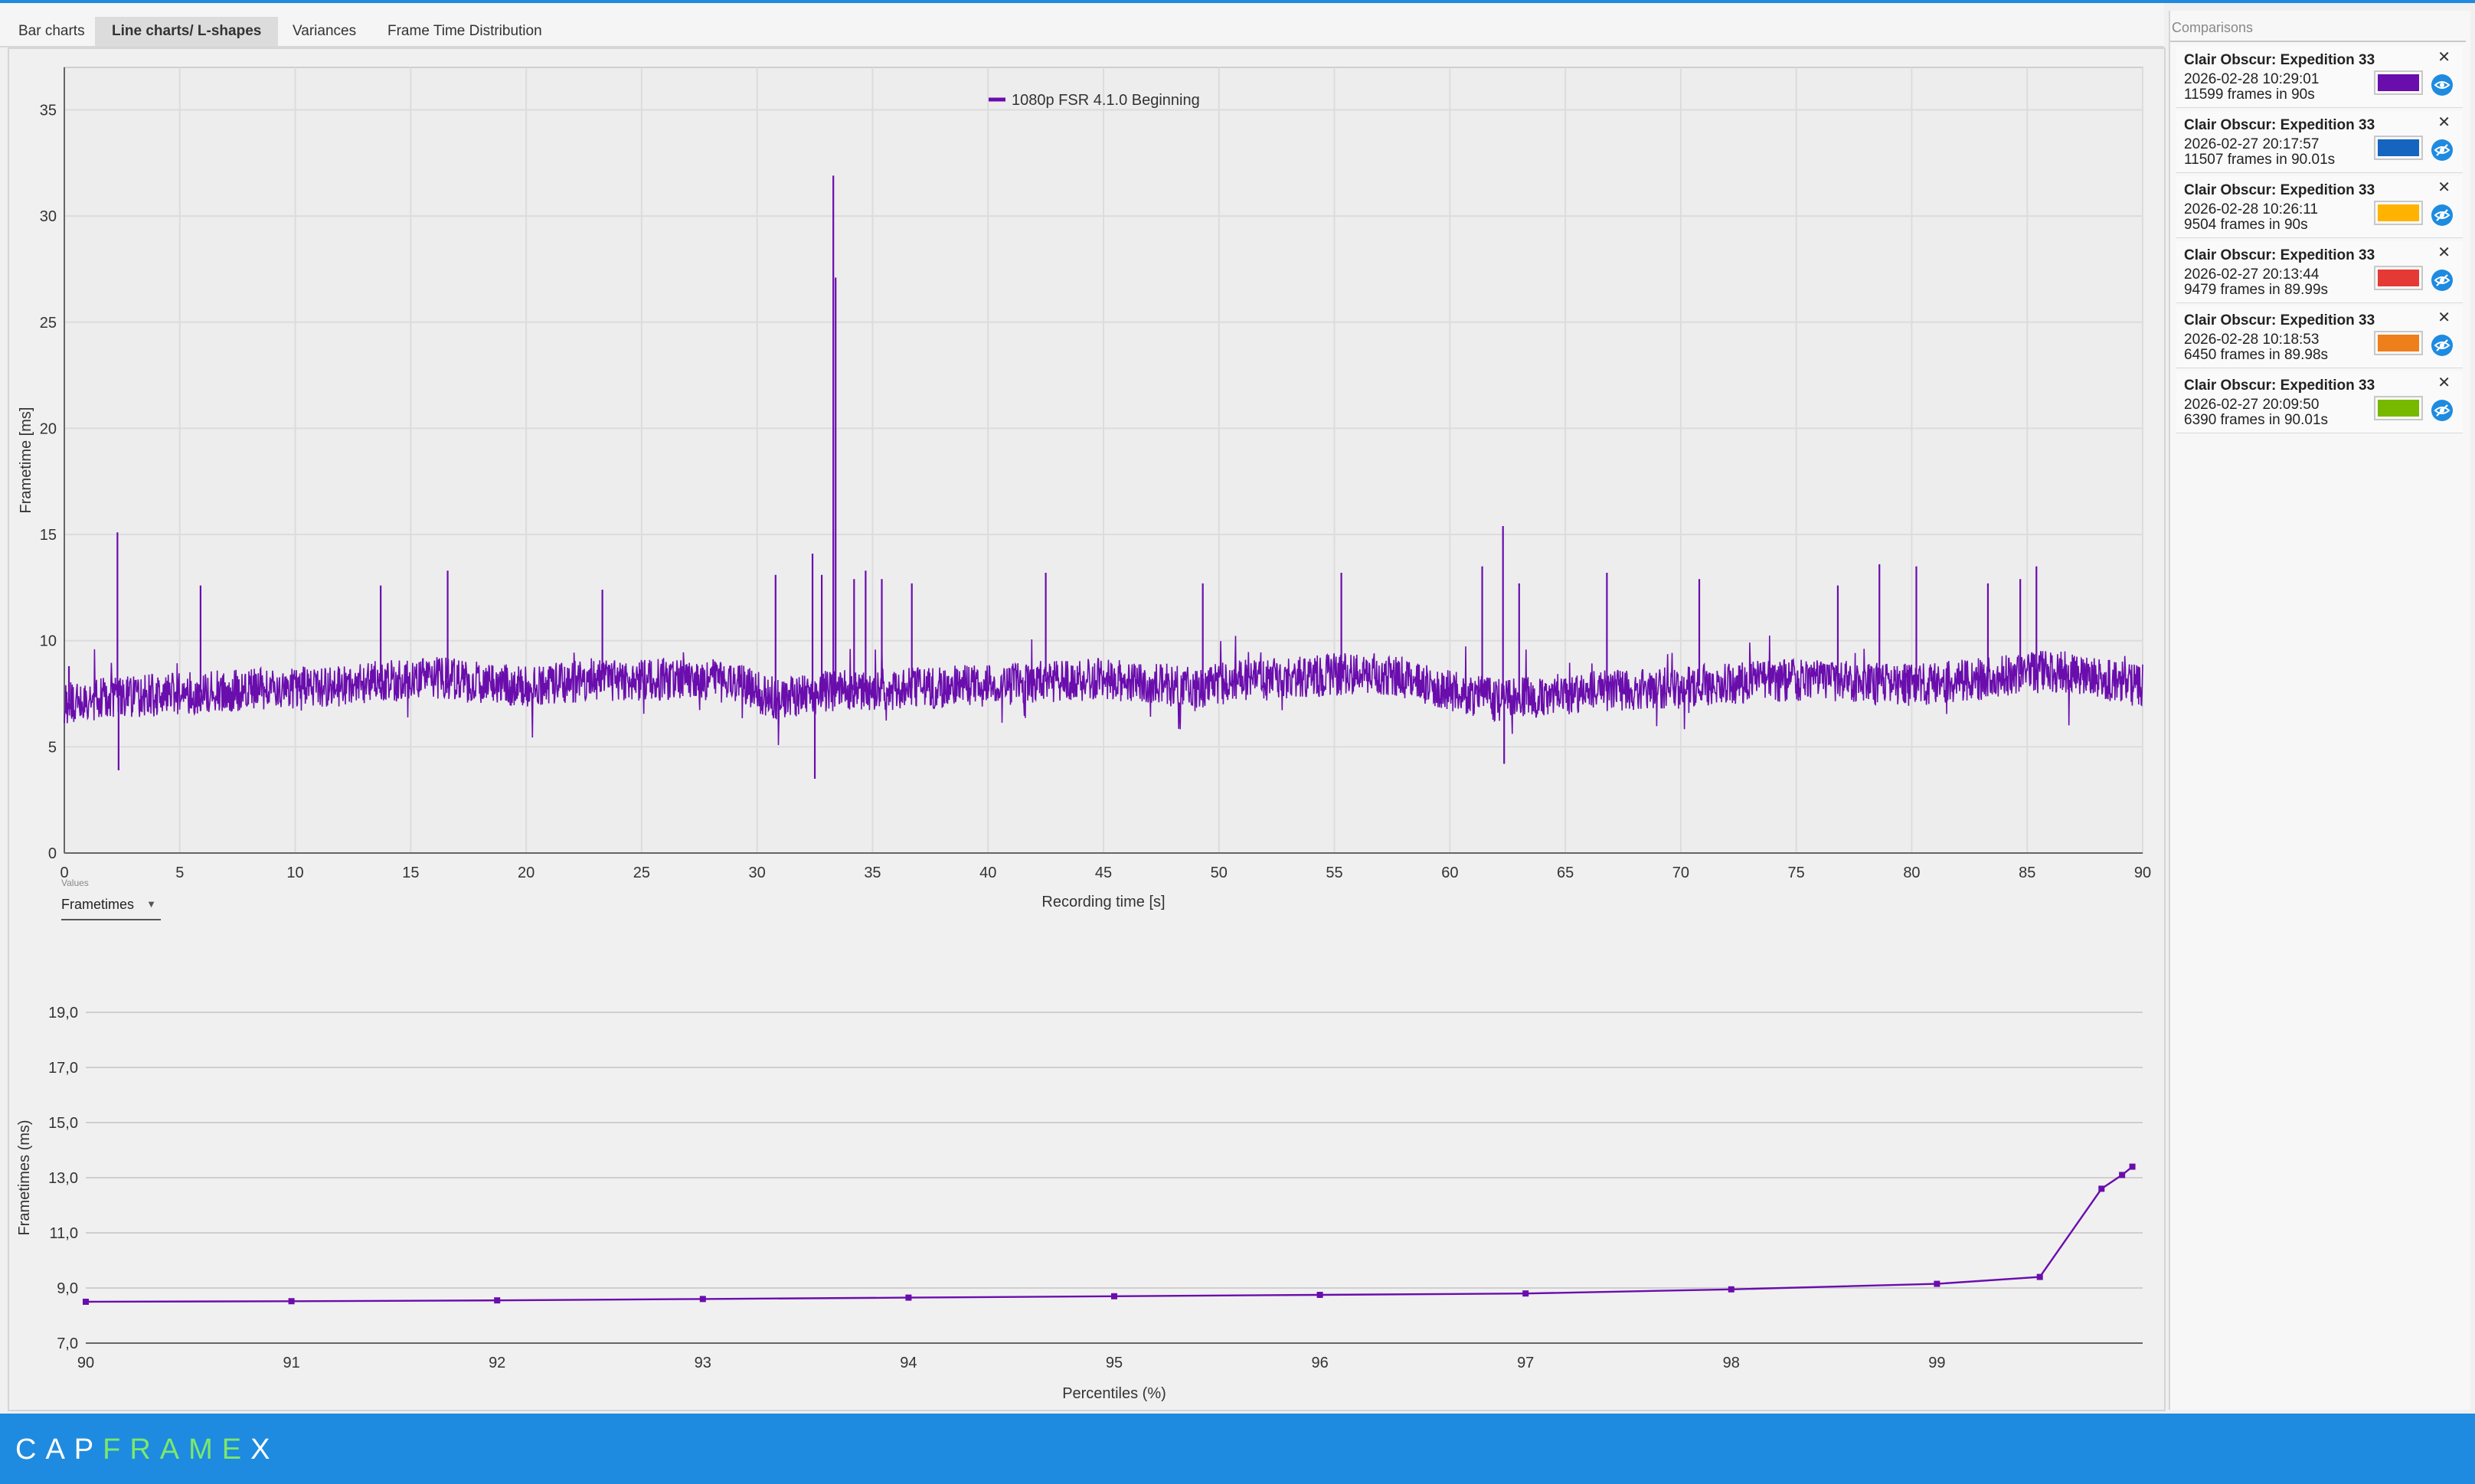 The width and height of the screenshot is (2475, 1484). I want to click on x-tick-label: 96, so click(1319, 1363).